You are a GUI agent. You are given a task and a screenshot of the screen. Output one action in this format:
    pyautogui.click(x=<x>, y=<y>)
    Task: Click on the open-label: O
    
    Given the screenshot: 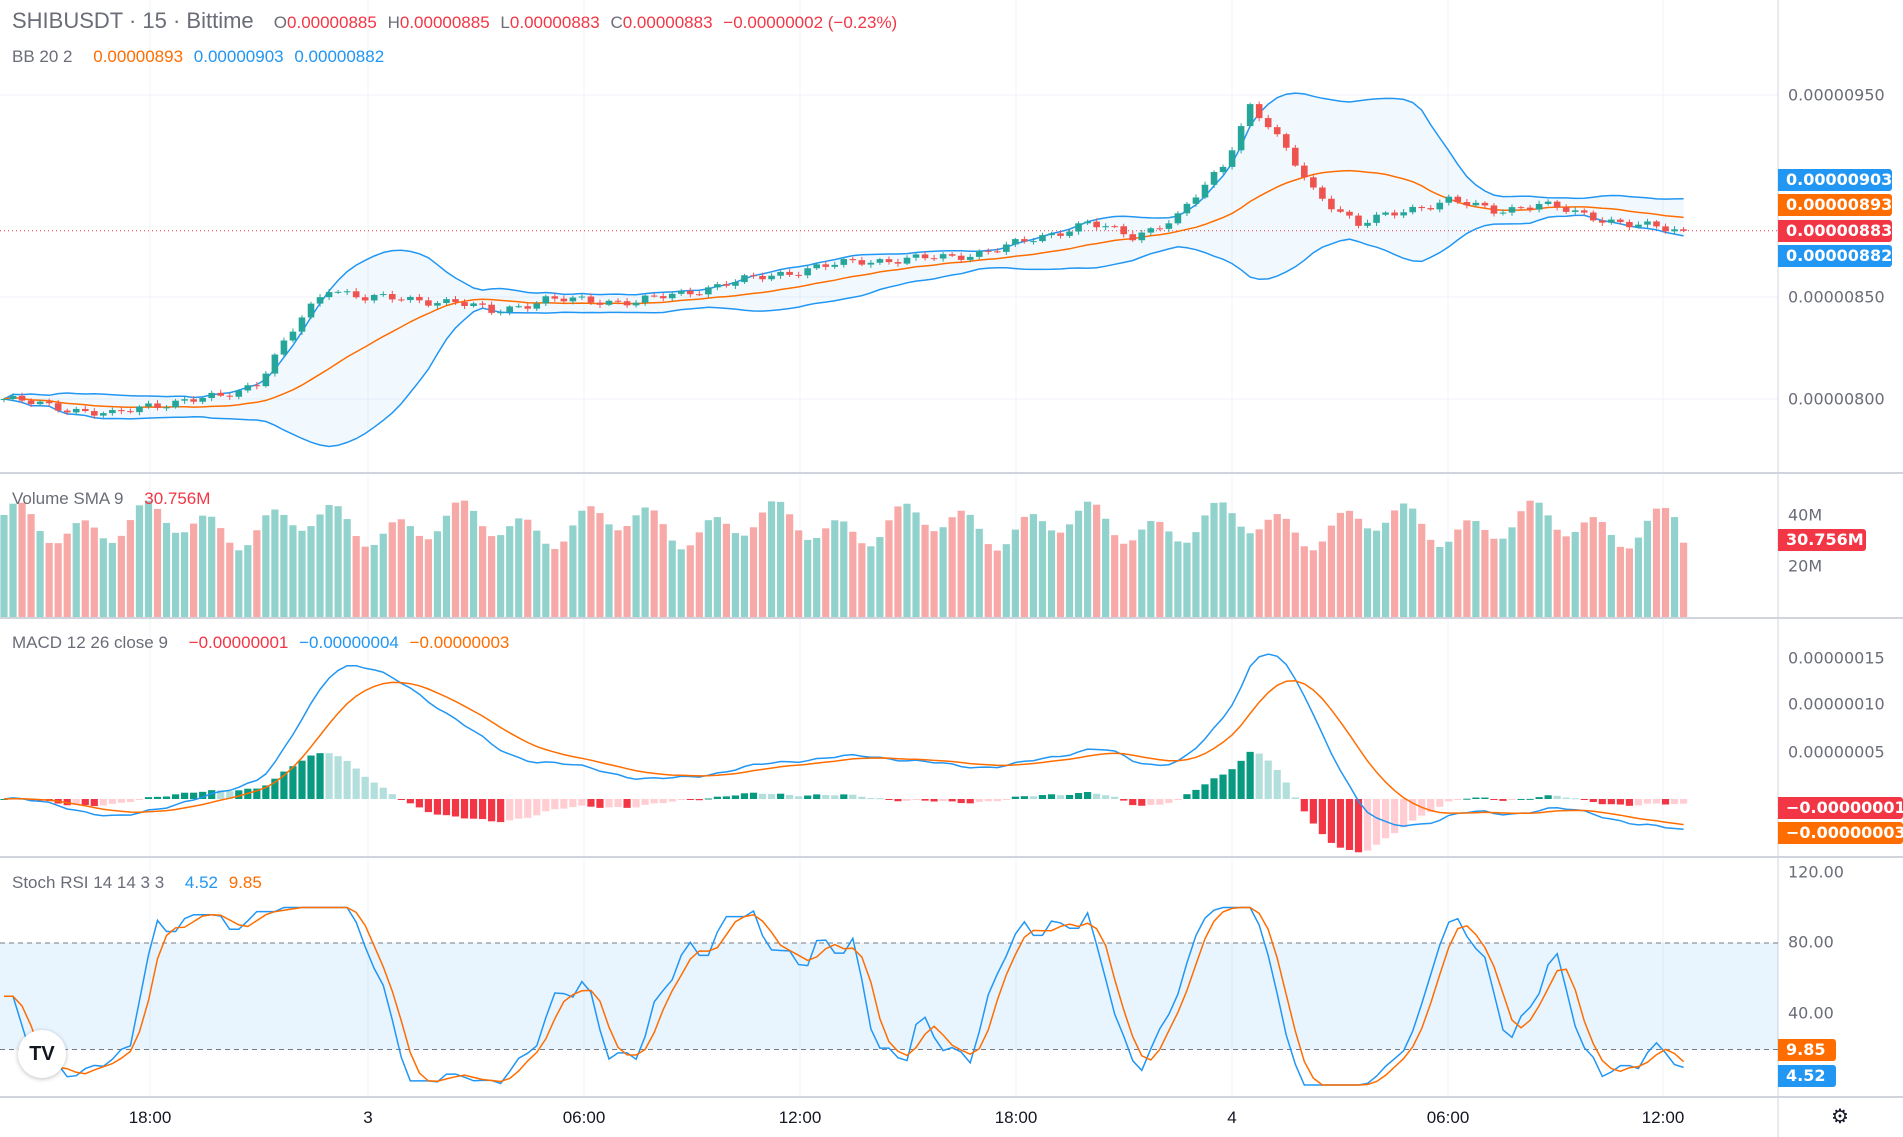 What is the action you would take?
    pyautogui.click(x=280, y=22)
    